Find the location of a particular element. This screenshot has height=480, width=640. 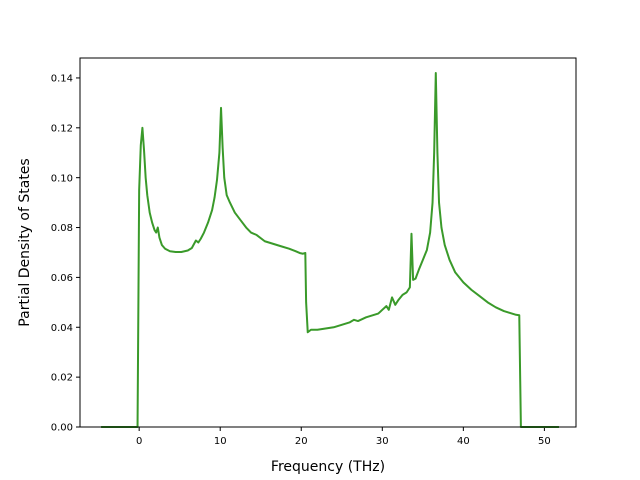

x-tick-label: 10 is located at coordinates (220, 441).